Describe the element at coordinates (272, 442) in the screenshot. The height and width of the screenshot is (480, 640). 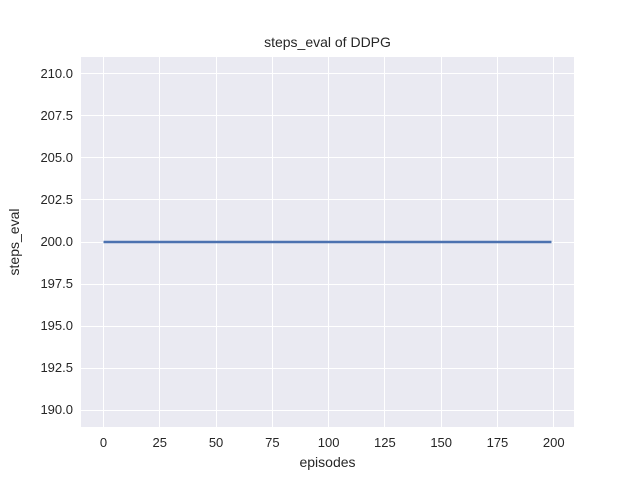
I see `x-tick-label: 75` at that location.